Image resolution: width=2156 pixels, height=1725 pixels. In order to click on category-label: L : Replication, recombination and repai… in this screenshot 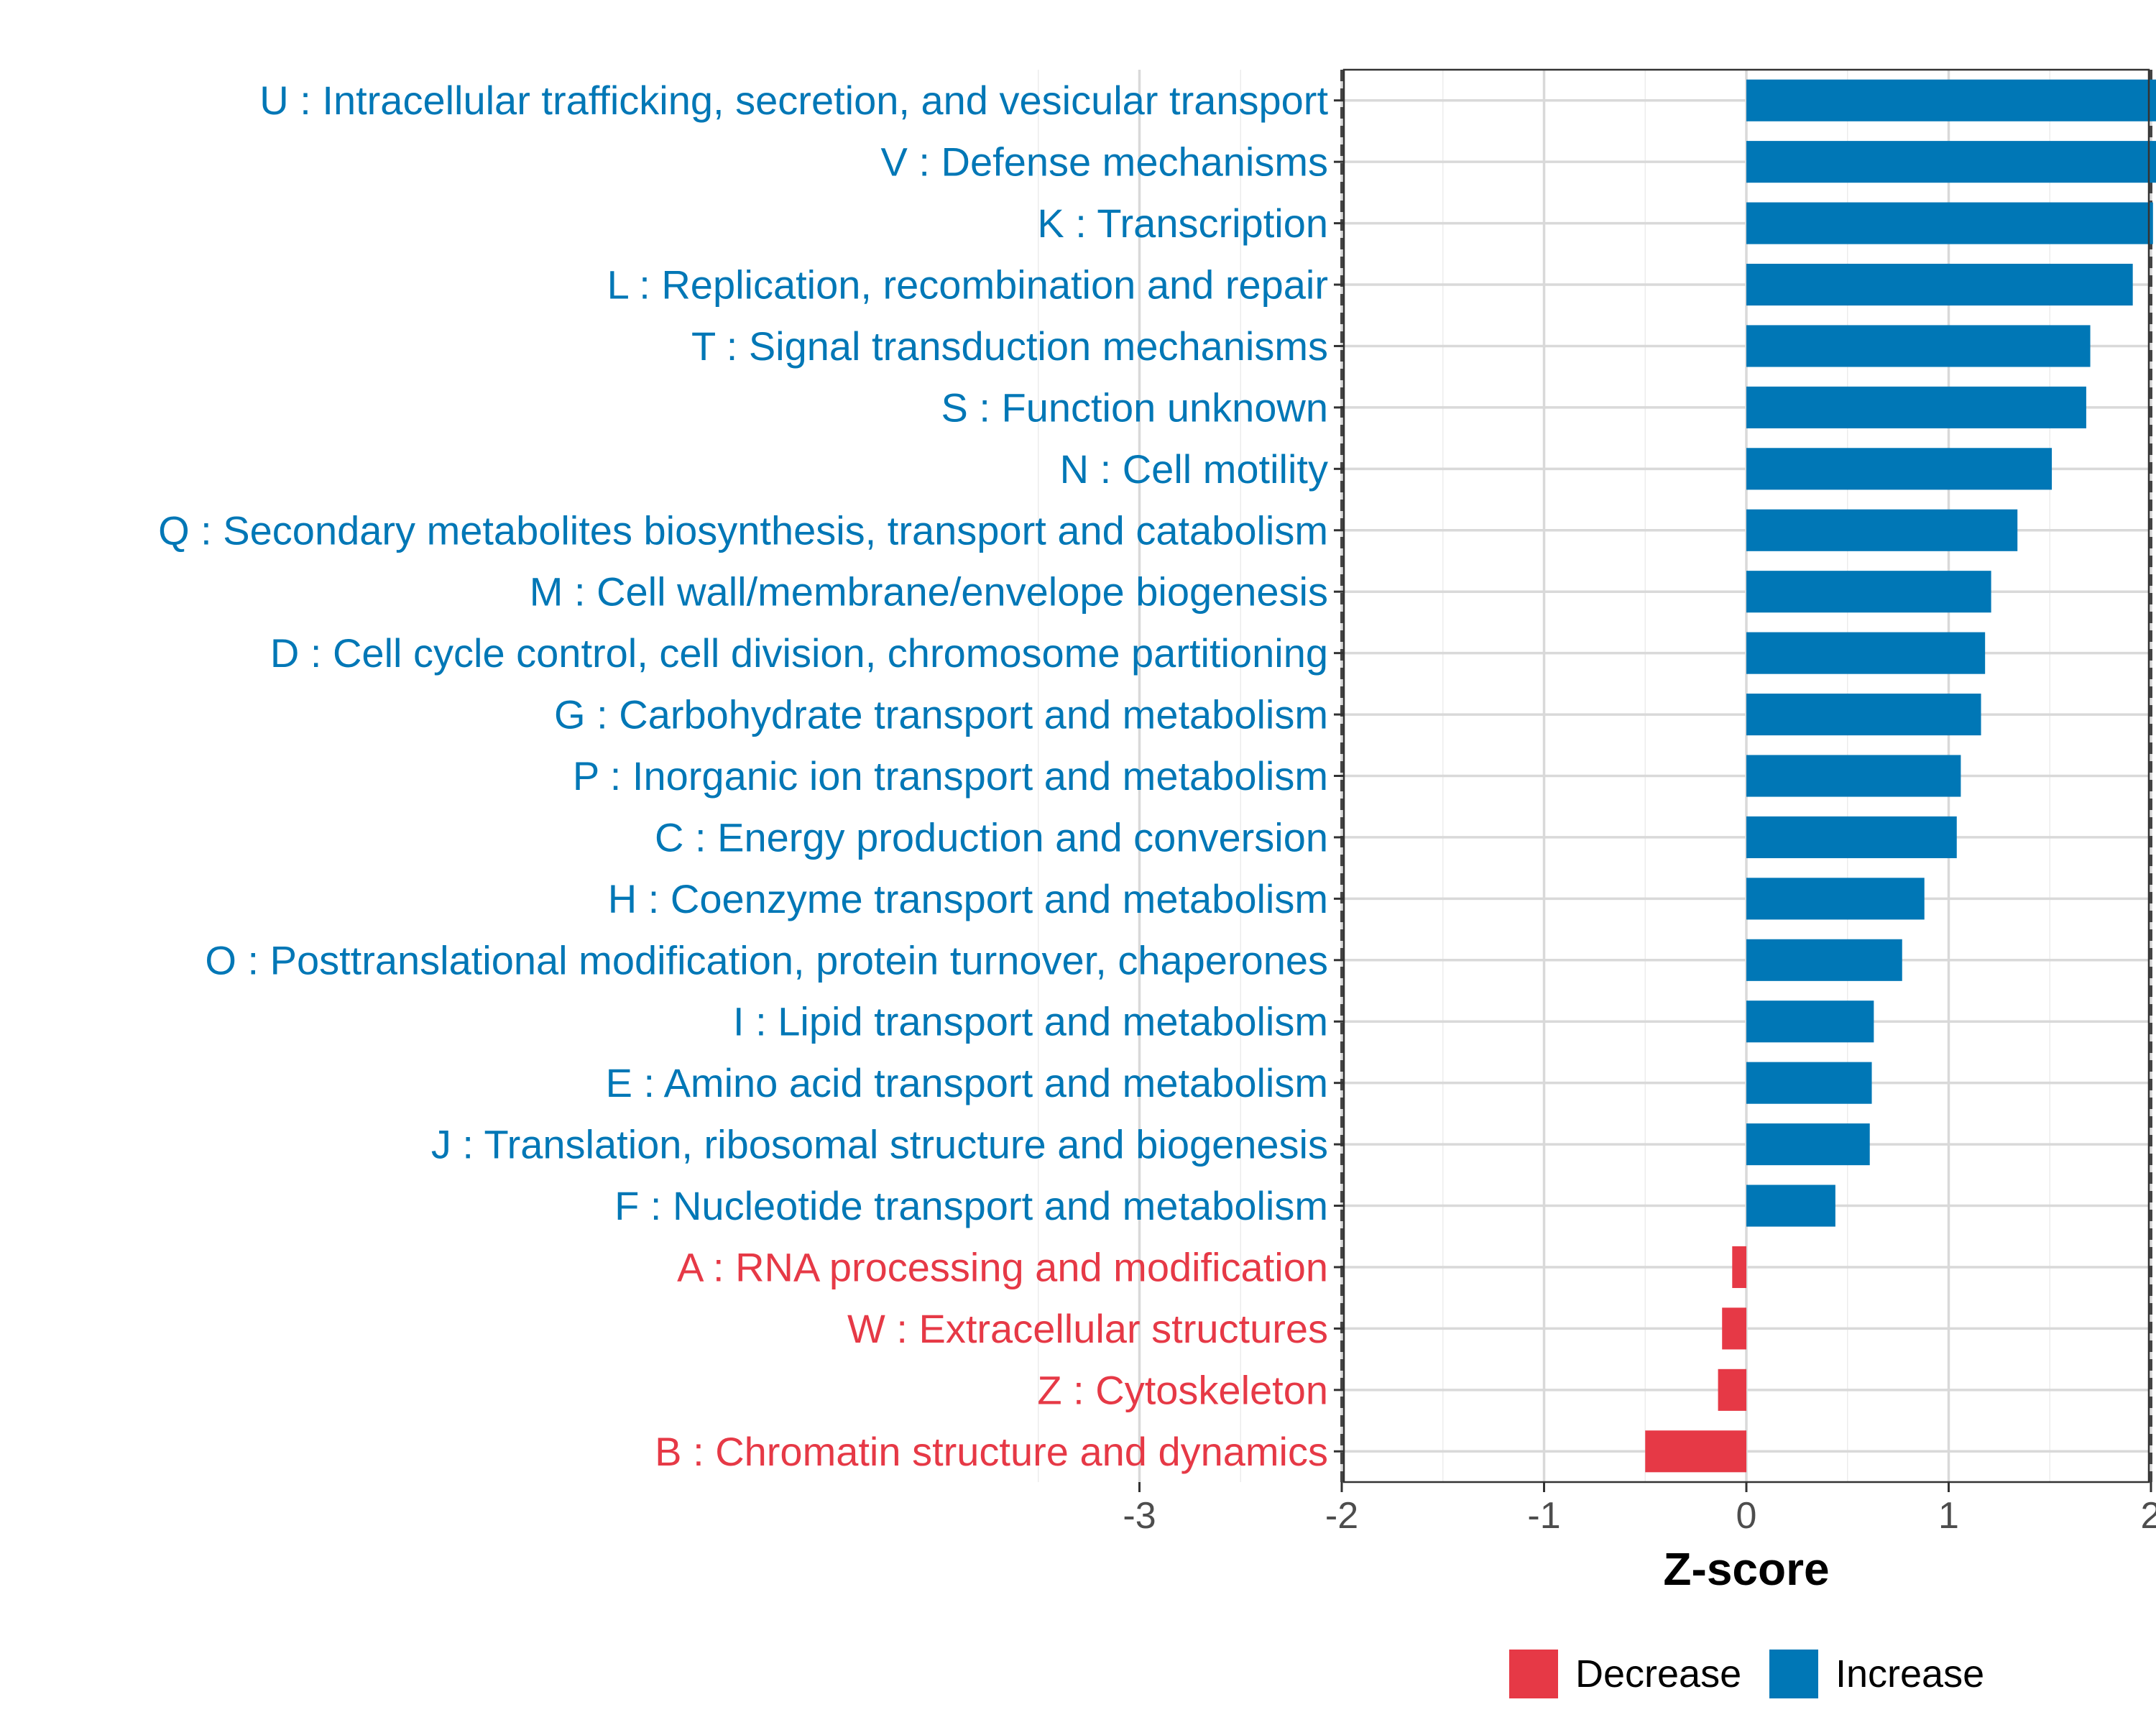, I will do `click(967, 285)`.